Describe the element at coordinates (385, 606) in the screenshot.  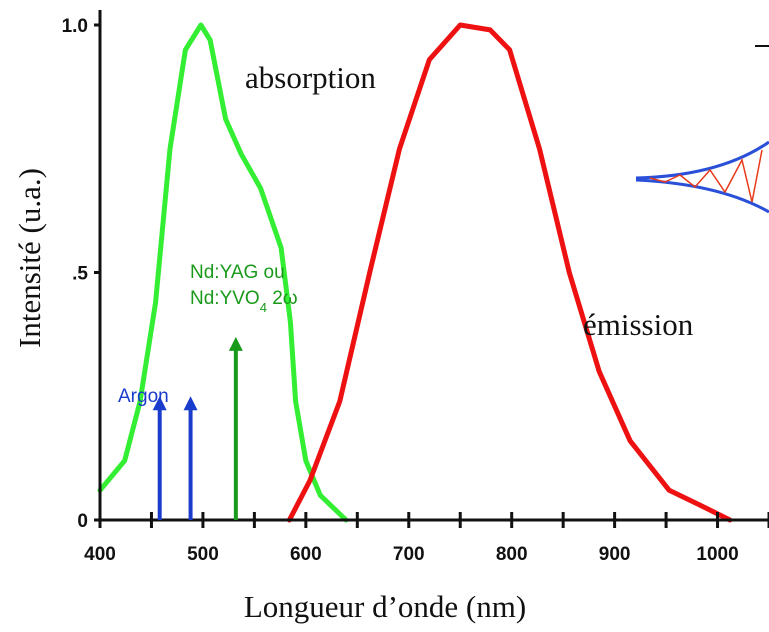
I see `x-axis-label: Longueur d’onde (nm)` at that location.